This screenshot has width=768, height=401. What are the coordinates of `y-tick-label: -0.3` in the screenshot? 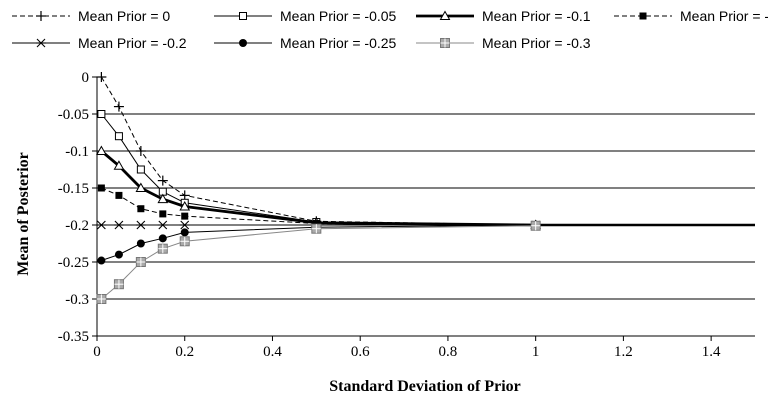 It's located at (77, 300).